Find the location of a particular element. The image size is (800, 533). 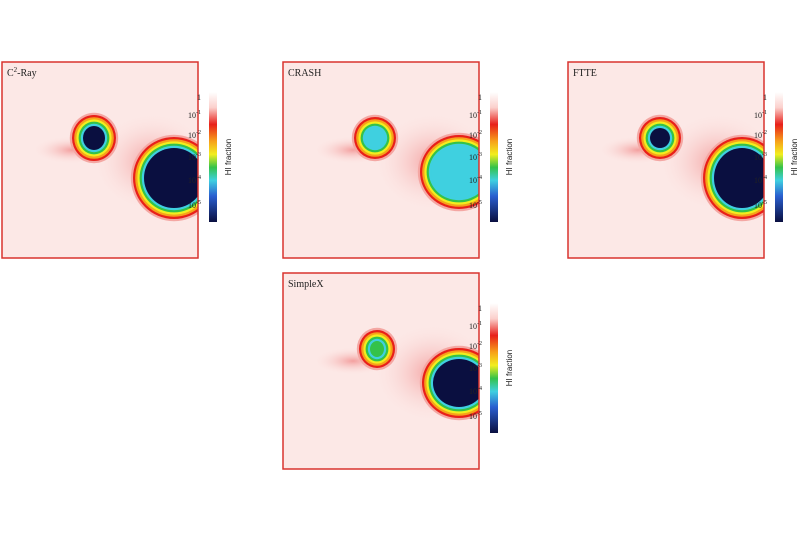

title-base: CRASH is located at coordinates (304, 73).